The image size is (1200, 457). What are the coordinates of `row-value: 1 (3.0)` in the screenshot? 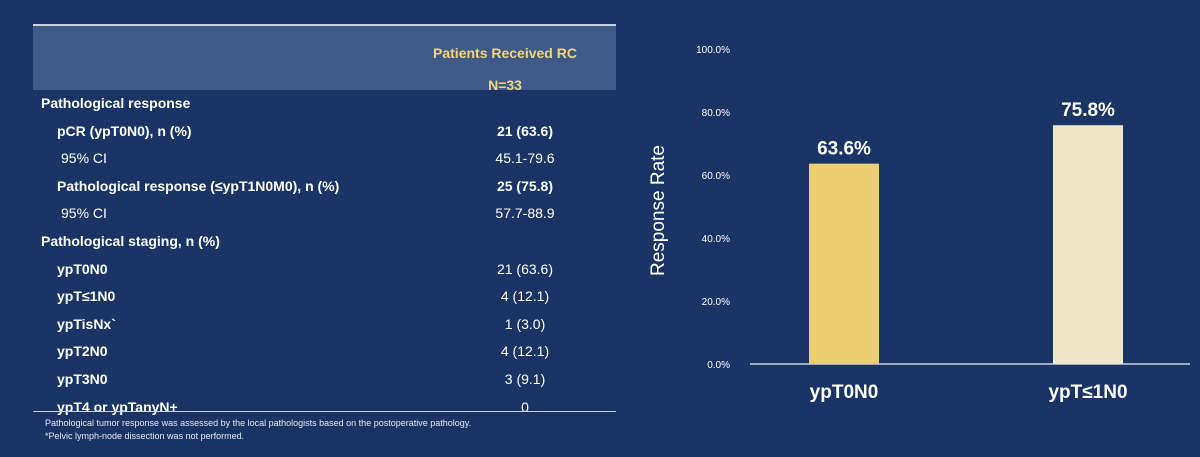 It's located at (525, 323).